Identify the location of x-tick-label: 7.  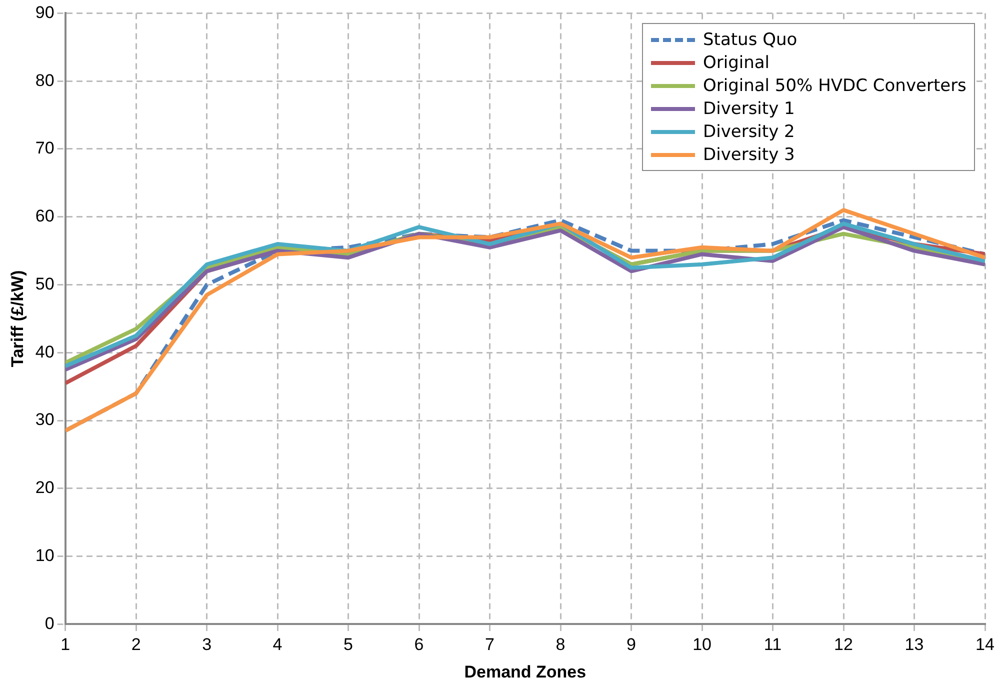
(490, 644).